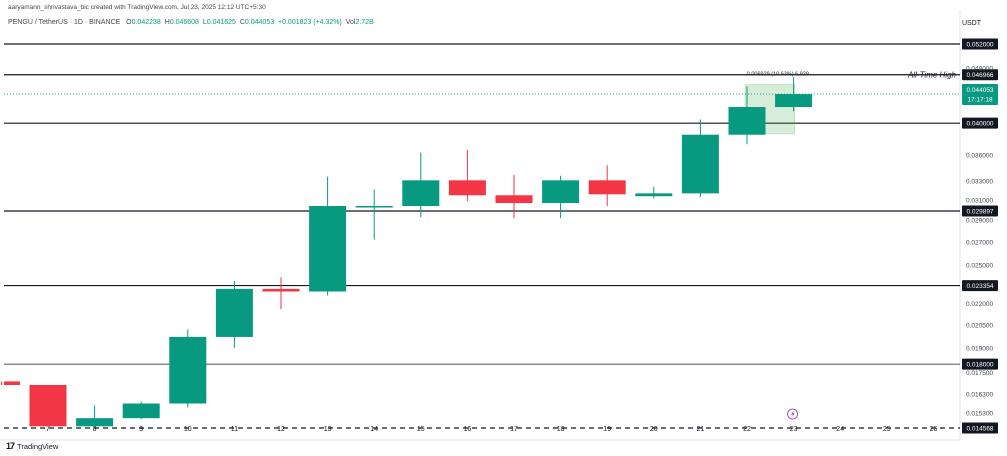 Image resolution: width=1007 pixels, height=456 pixels. Describe the element at coordinates (979, 348) in the screenshot. I see `y-tick-label: 0.019000` at that location.